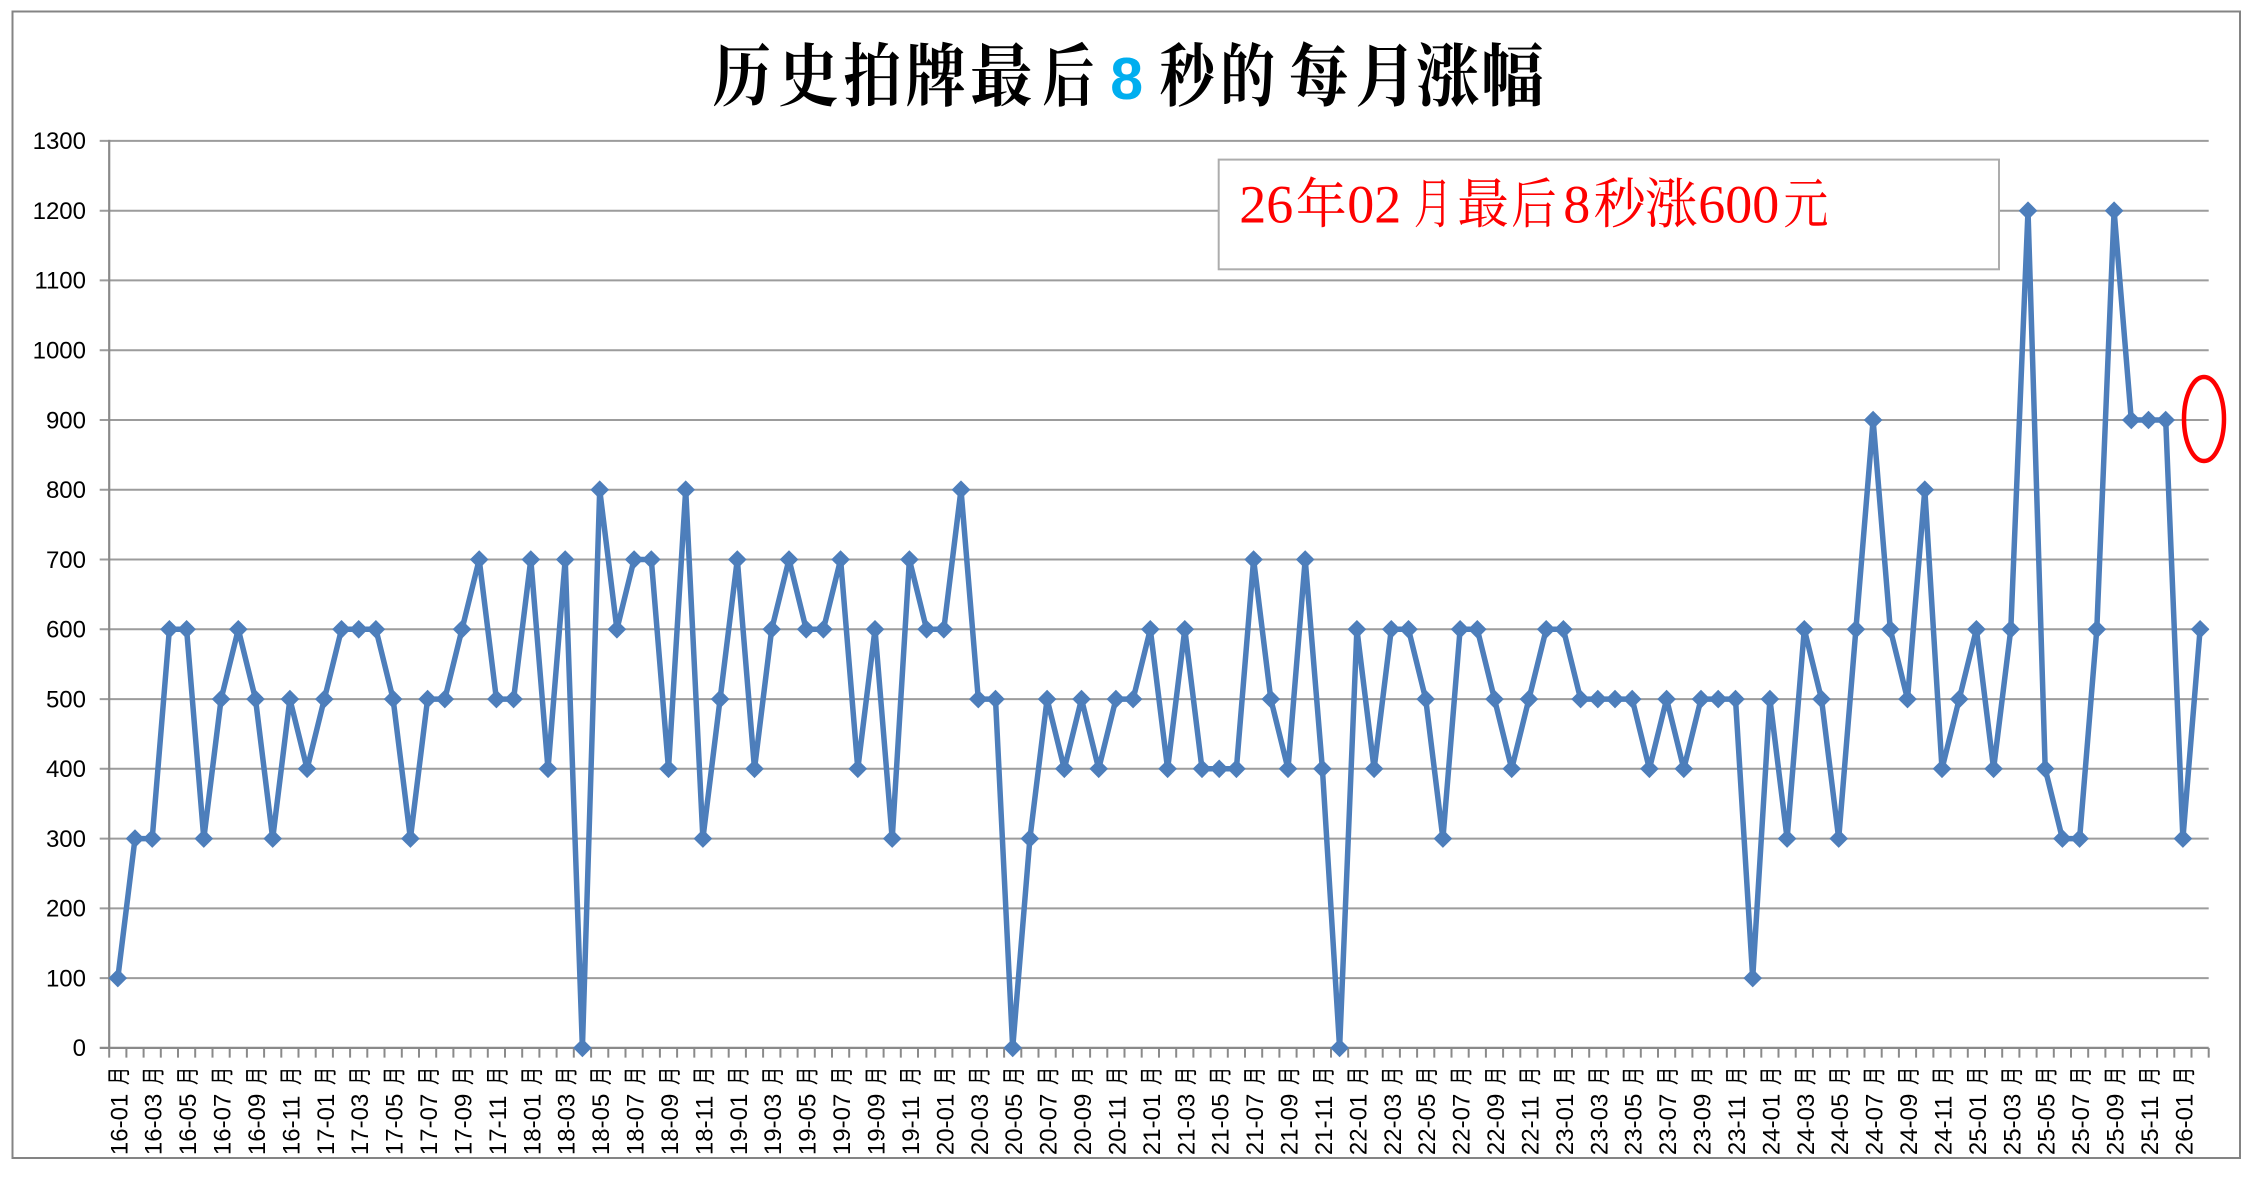 The height and width of the screenshot is (1185, 2260). What do you see at coordinates (498, 1125) in the screenshot?
I see `svg-text: 17-11` at bounding box center [498, 1125].